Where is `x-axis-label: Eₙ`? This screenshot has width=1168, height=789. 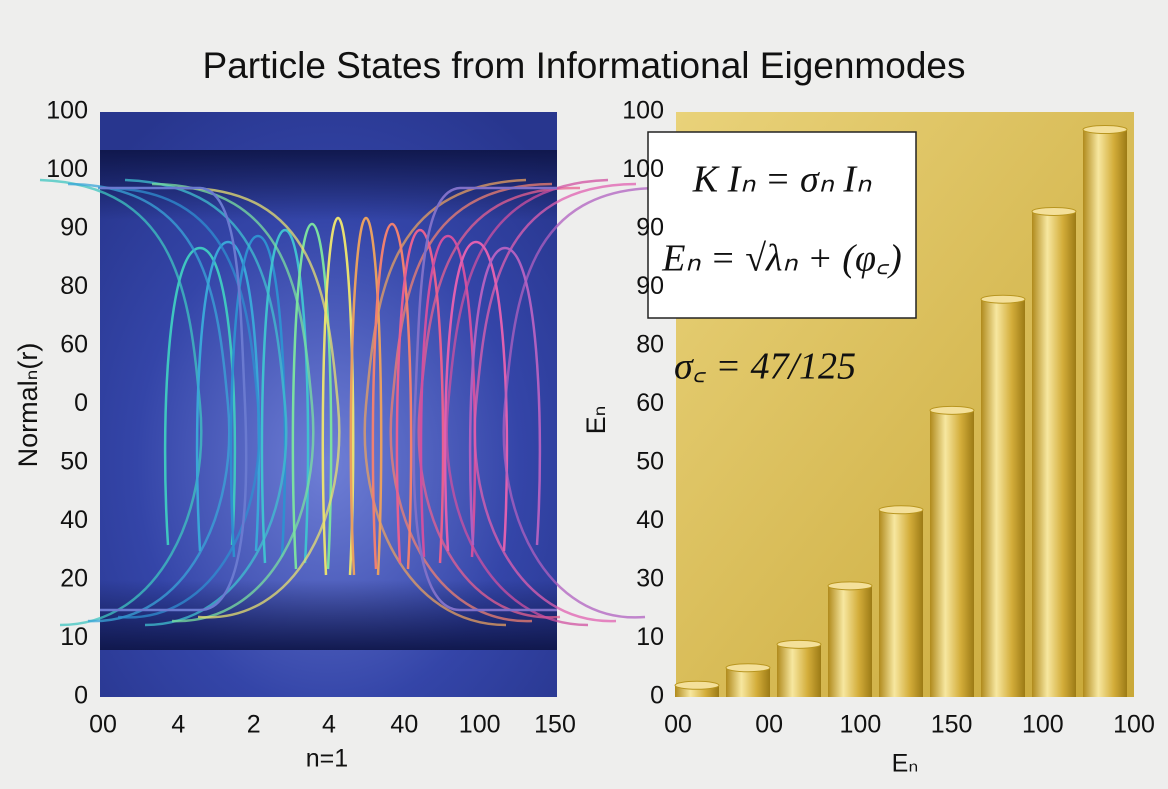 x-axis-label: Eₙ is located at coordinates (905, 764).